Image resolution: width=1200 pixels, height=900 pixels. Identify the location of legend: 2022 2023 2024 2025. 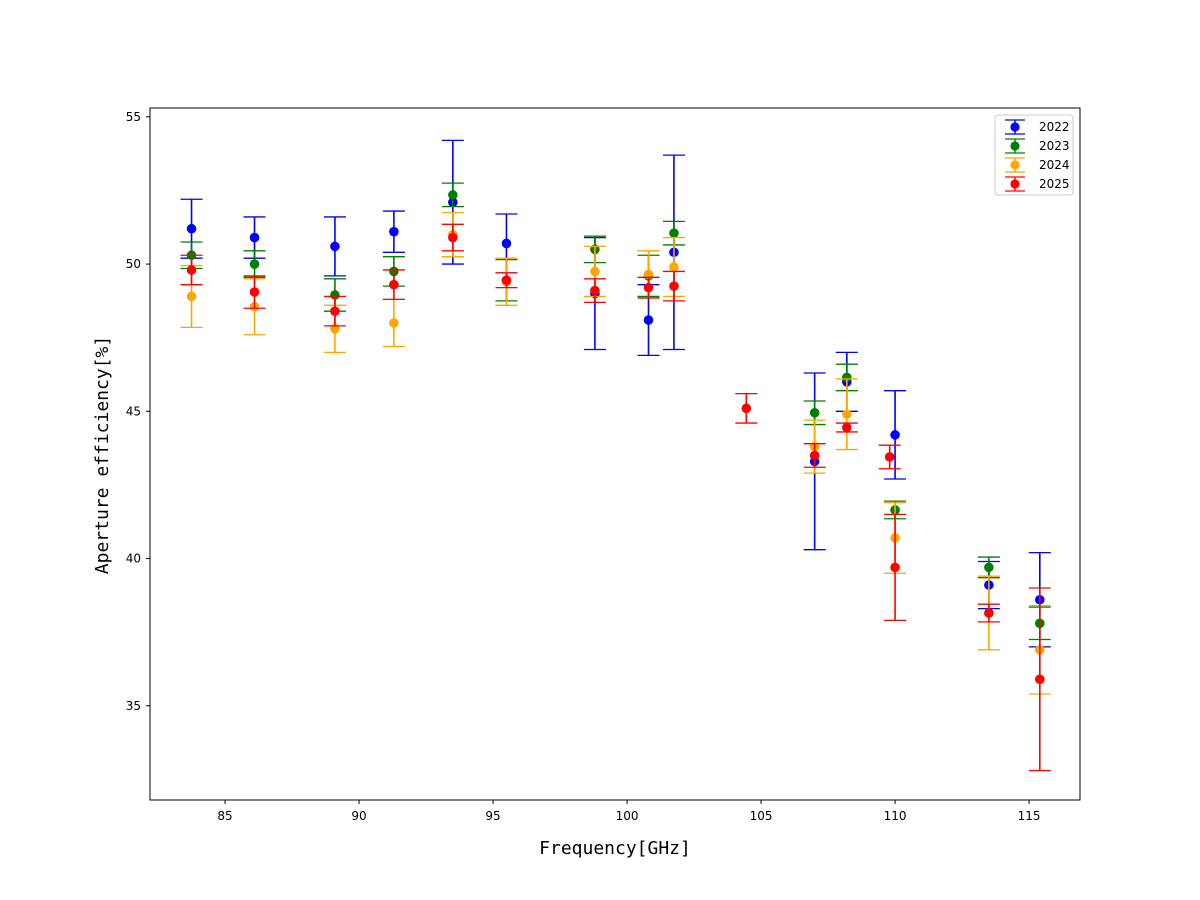
(1034, 155).